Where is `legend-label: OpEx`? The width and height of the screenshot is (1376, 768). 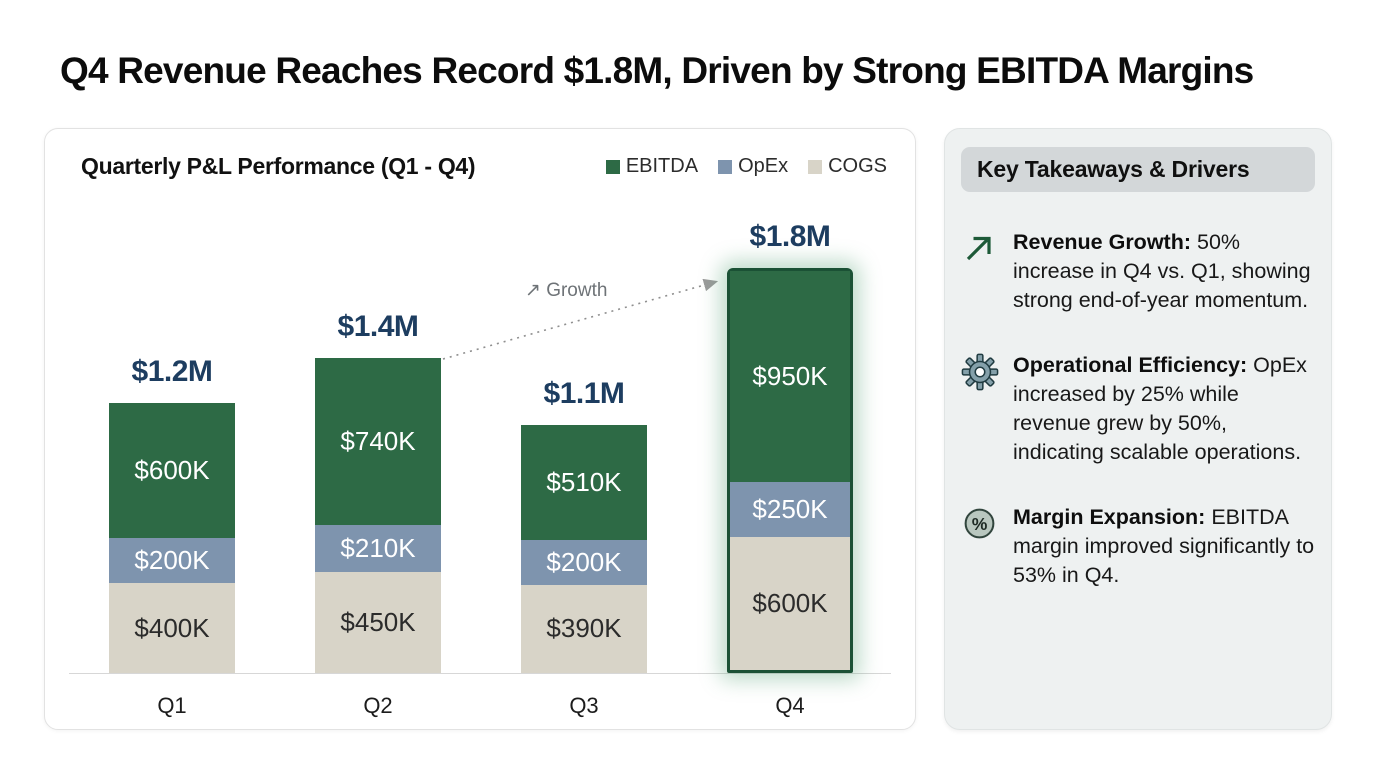 legend-label: OpEx is located at coordinates (763, 166).